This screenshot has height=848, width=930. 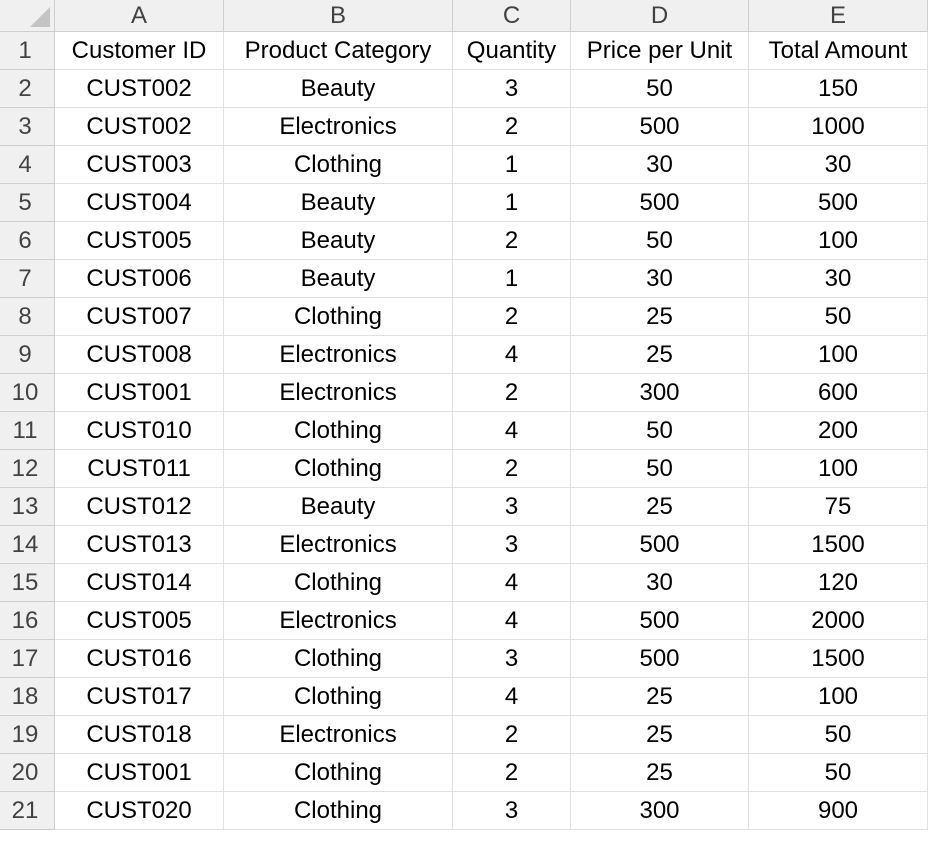 I want to click on header-cell-a: Customer ID, so click(x=139, y=51).